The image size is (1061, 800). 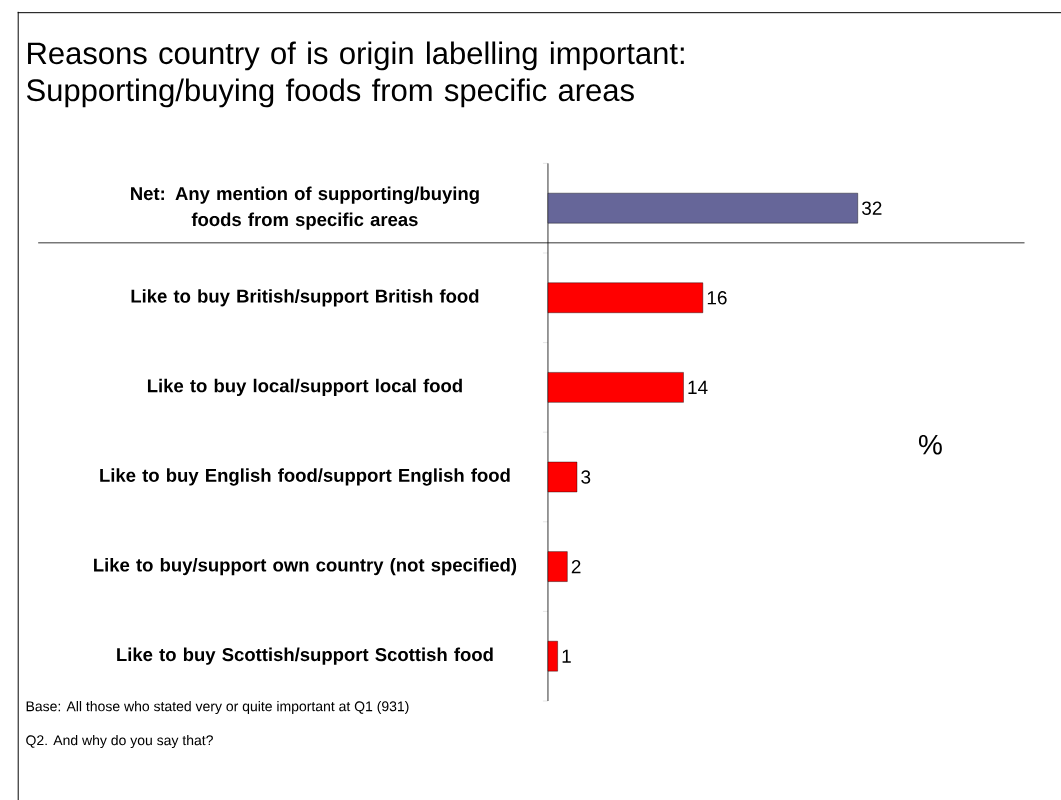 What do you see at coordinates (698, 387) in the screenshot?
I see `data-label: 14` at bounding box center [698, 387].